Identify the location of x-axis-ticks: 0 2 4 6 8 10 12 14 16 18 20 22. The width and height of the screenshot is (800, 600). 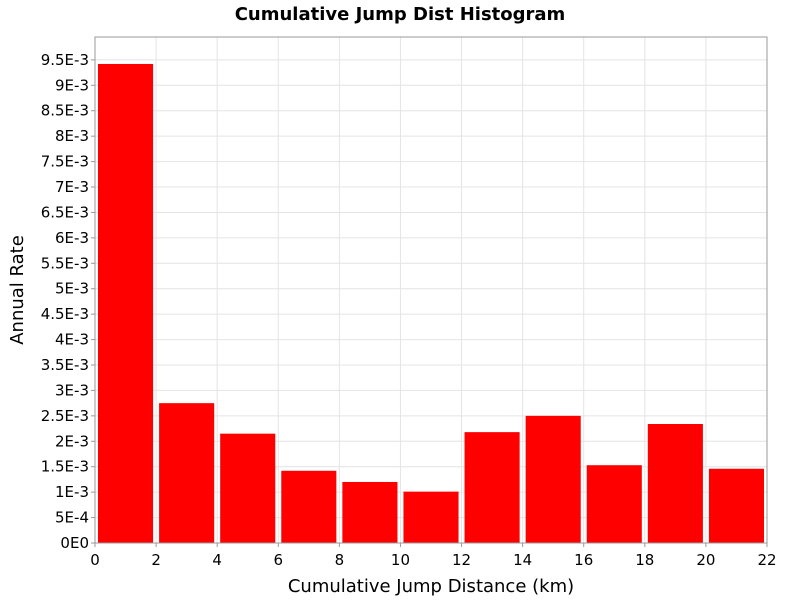
(433, 556).